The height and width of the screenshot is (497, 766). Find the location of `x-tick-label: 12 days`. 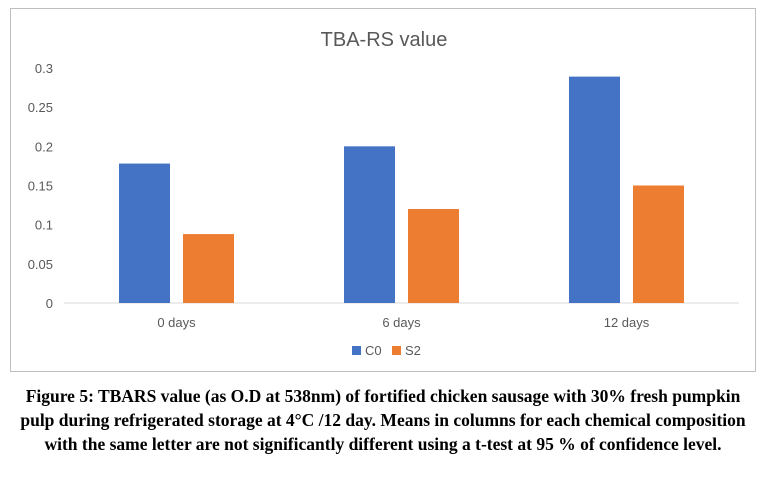

x-tick-label: 12 days is located at coordinates (627, 322).